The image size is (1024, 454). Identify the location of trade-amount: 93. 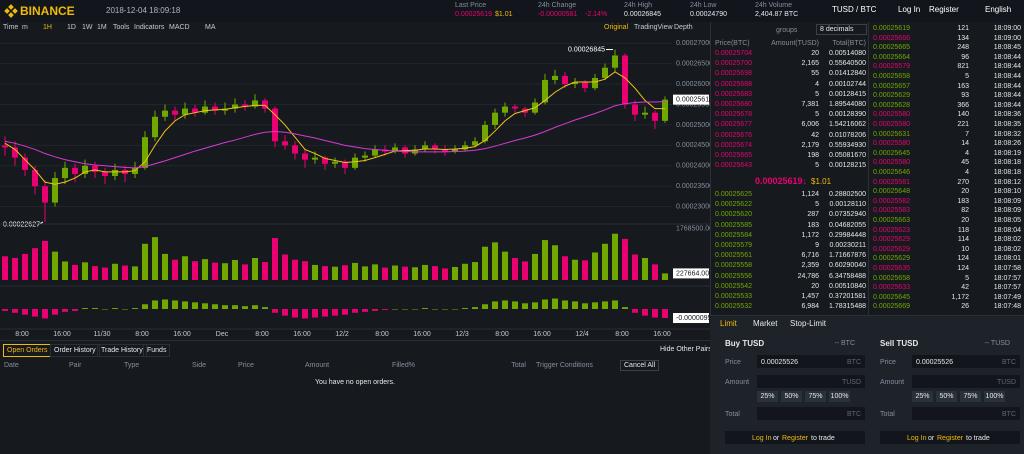
(965, 96).